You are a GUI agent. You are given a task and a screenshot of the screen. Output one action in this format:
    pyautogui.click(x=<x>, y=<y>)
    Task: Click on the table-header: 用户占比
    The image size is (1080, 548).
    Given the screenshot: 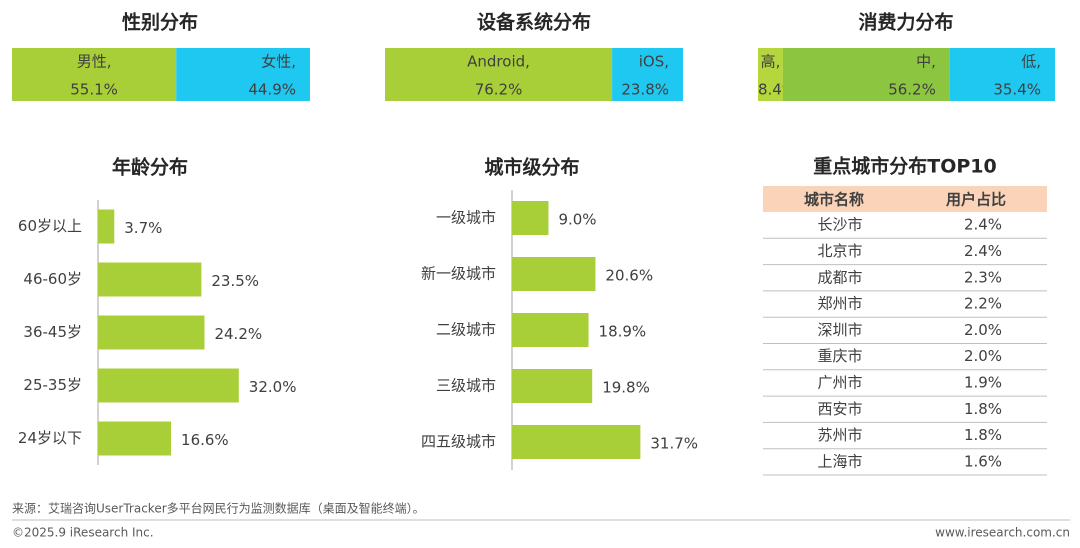 What is the action you would take?
    pyautogui.click(x=976, y=200)
    